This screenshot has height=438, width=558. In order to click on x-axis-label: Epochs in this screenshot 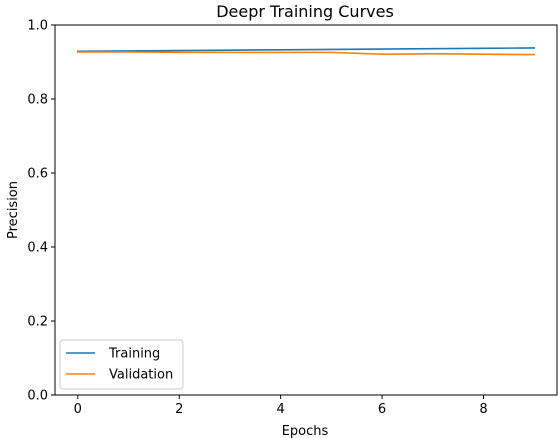, I will do `click(305, 431)`.